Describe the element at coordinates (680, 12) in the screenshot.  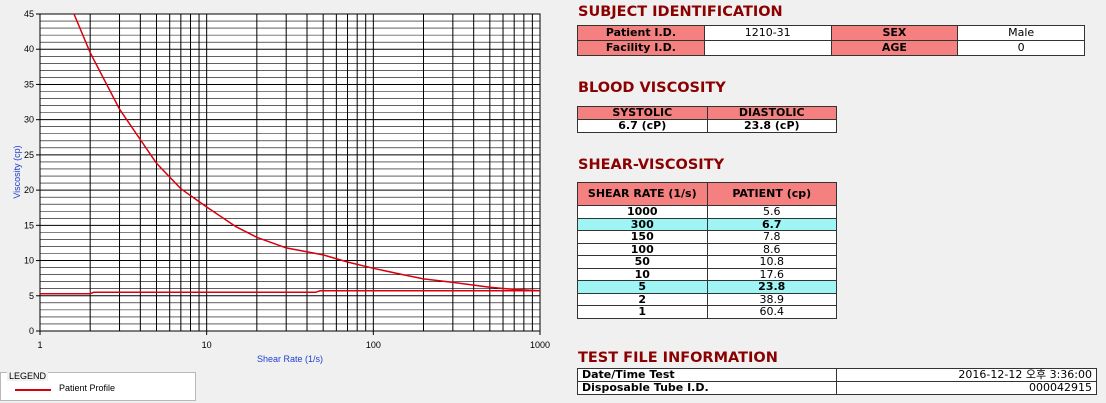
I see `subject-identification-title: SUBJECT IDENTIFICATION` at that location.